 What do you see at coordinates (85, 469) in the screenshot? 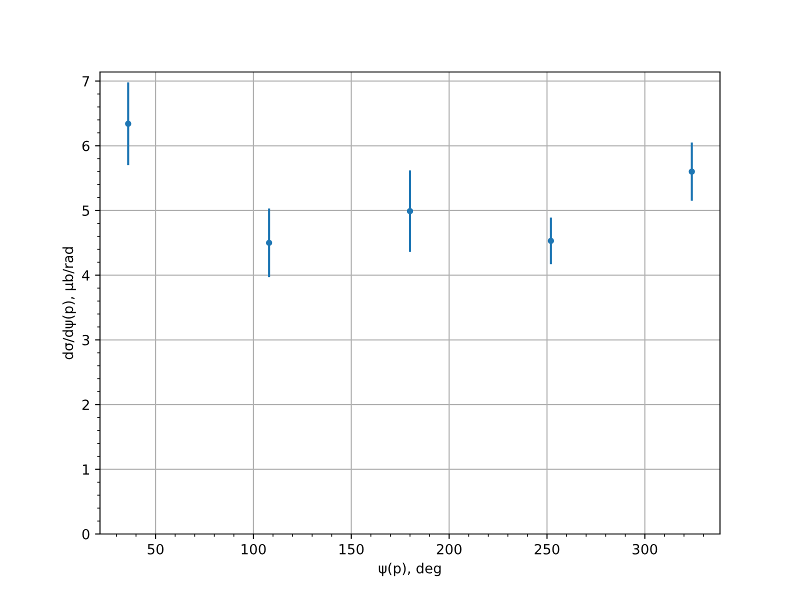
I see `y-tick-label: 1` at bounding box center [85, 469].